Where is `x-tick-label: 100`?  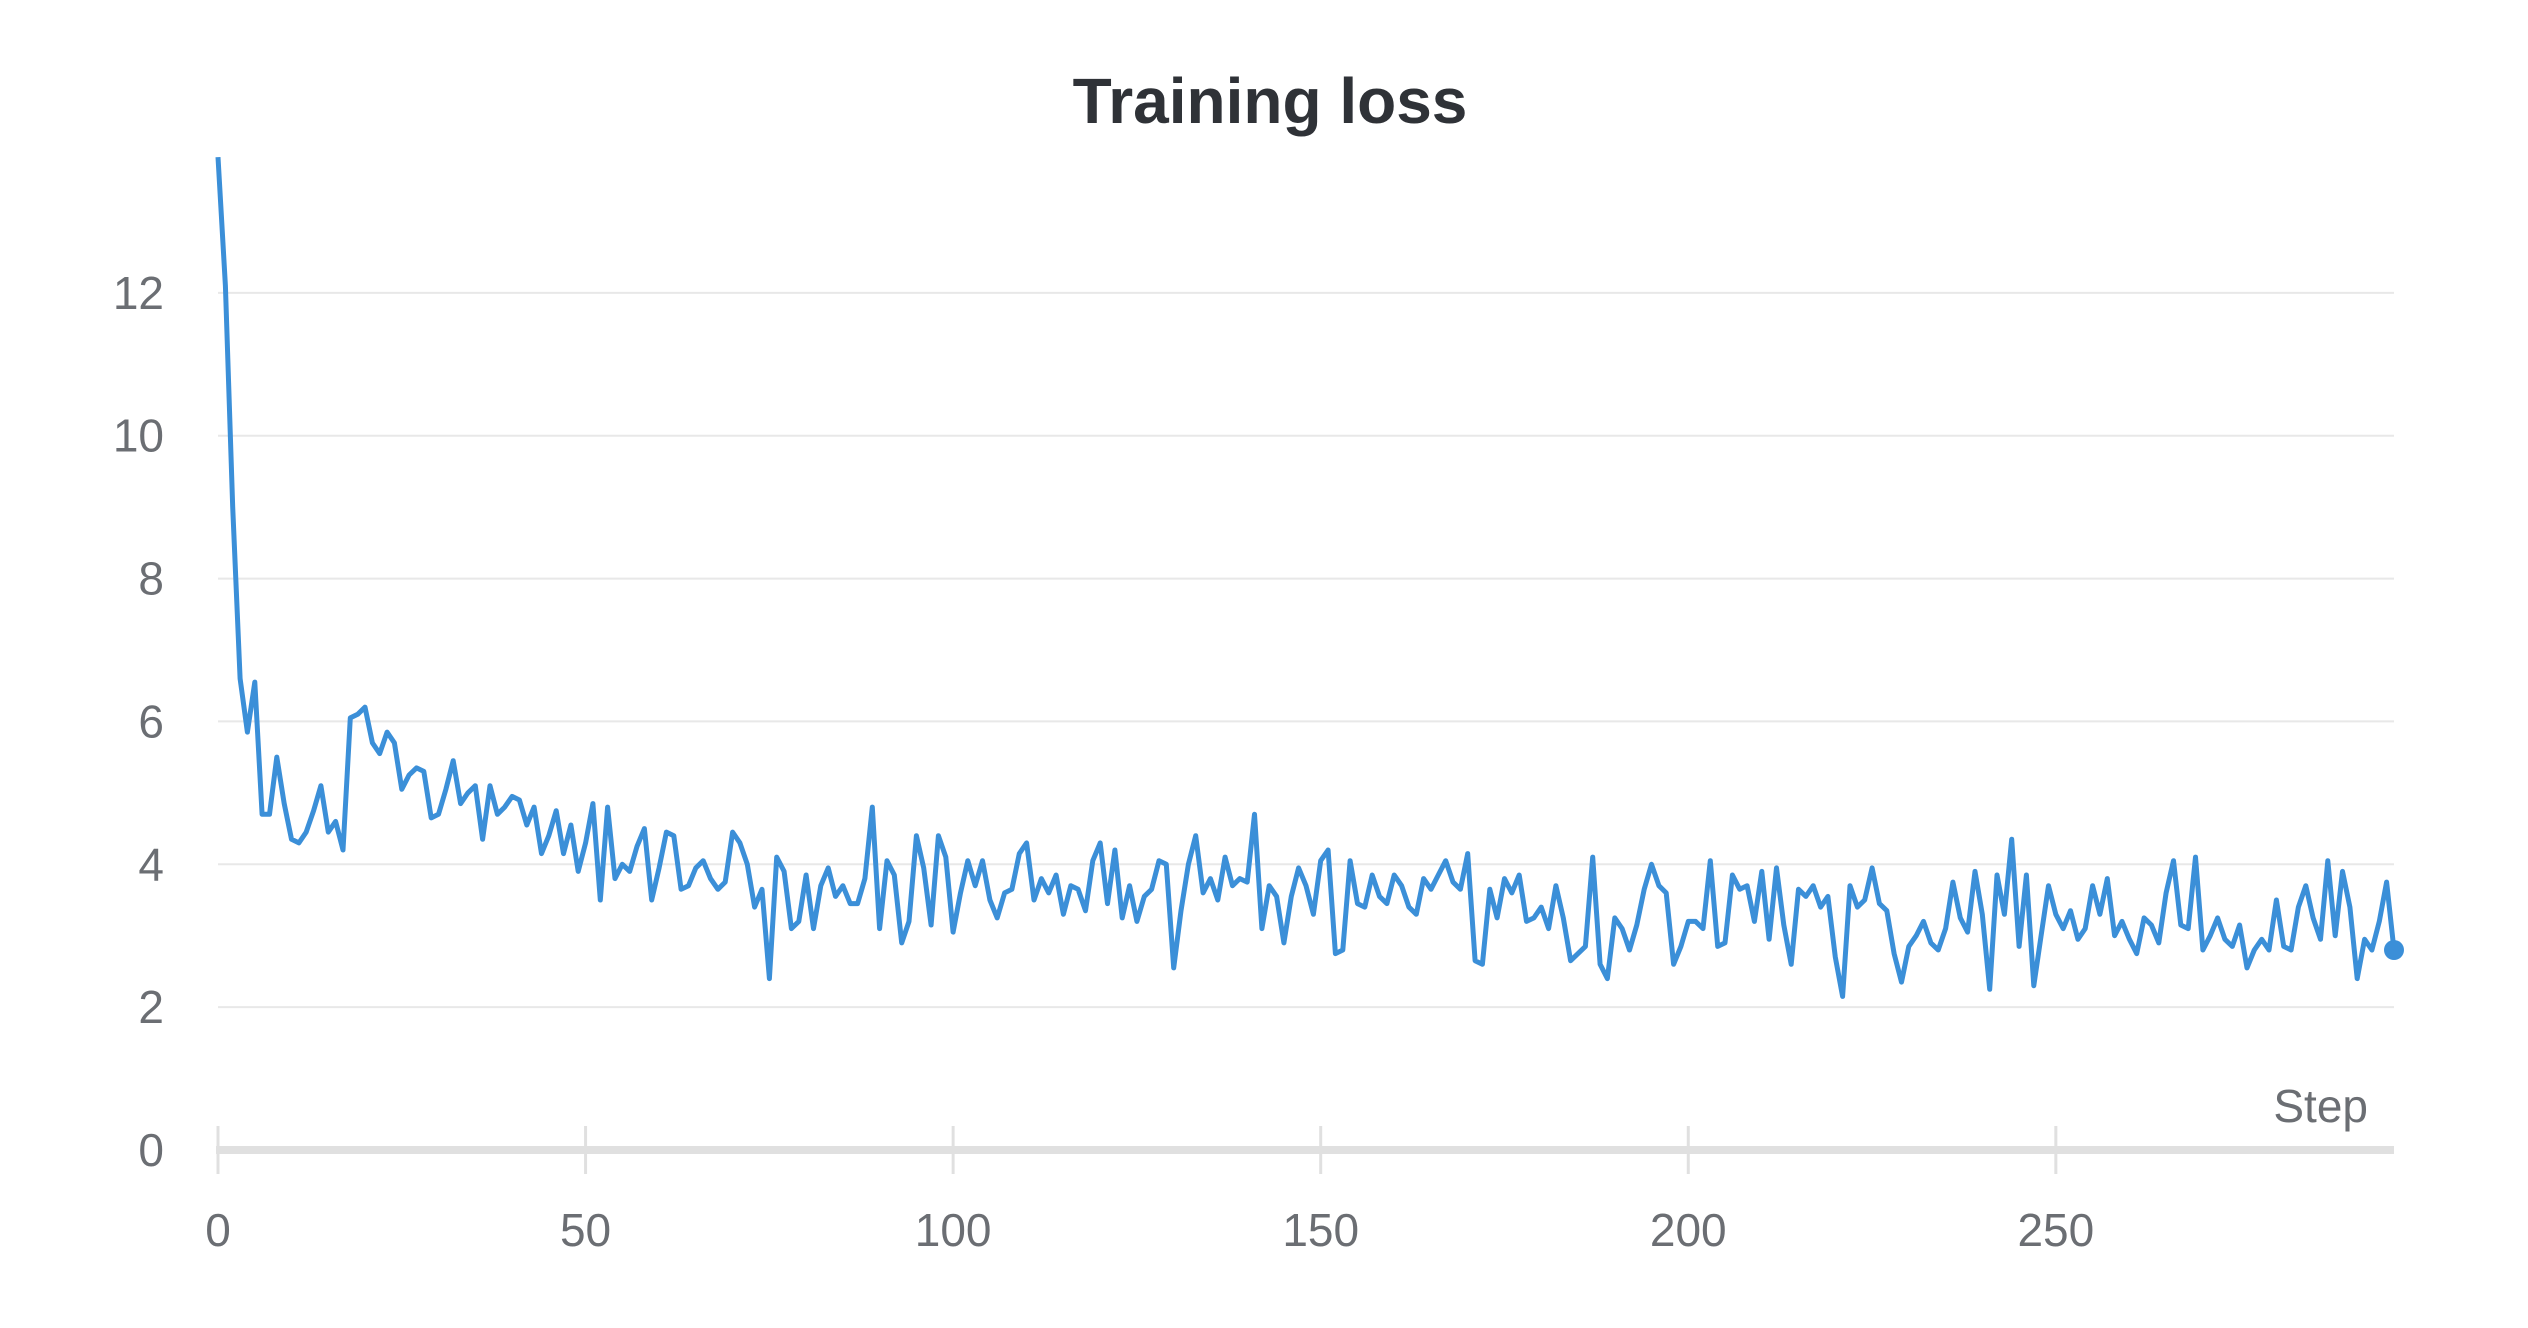 x-tick-label: 100 is located at coordinates (953, 1230).